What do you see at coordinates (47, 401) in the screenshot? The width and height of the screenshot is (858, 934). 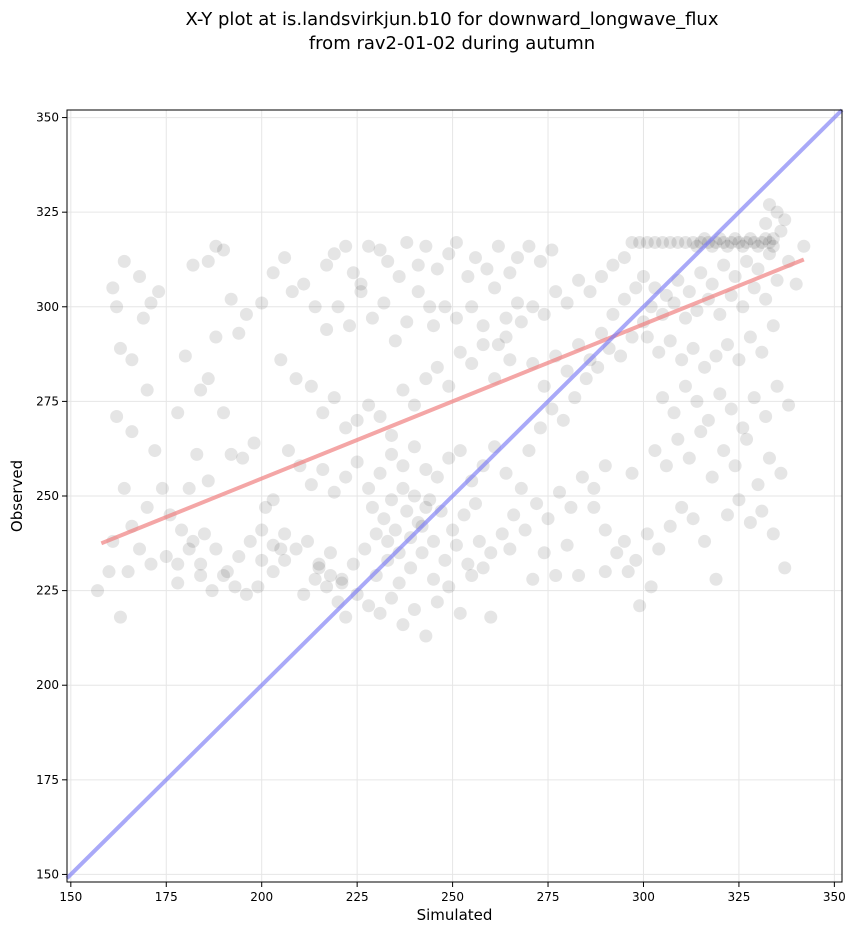 I see `y-tick-label: 275` at bounding box center [47, 401].